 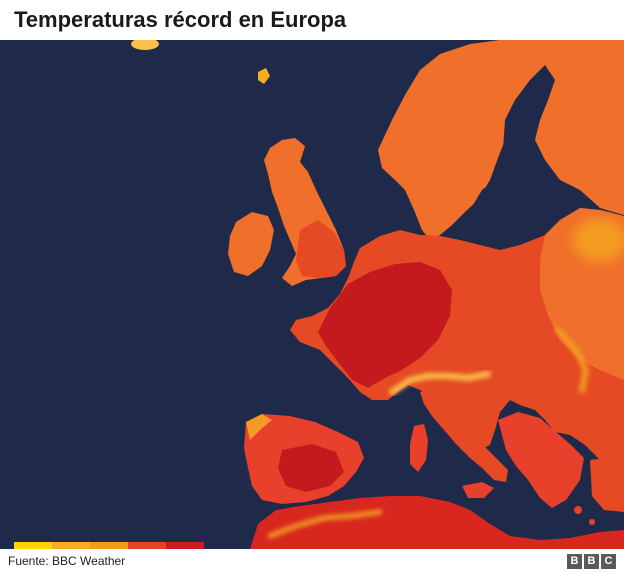 What do you see at coordinates (541, 460) in the screenshot?
I see `balkans` at bounding box center [541, 460].